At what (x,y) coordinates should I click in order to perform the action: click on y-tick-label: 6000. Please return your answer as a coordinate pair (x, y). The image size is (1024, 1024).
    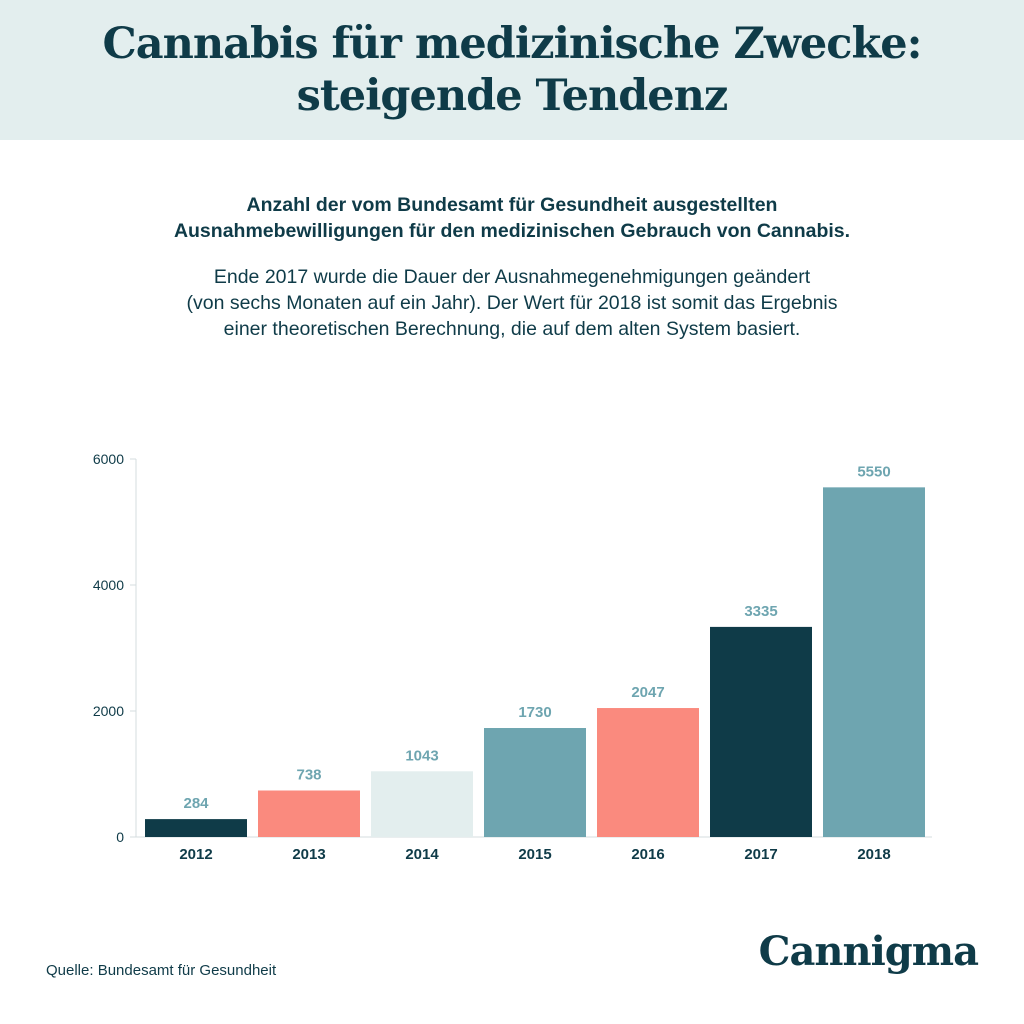
    Looking at the image, I should click on (108, 459).